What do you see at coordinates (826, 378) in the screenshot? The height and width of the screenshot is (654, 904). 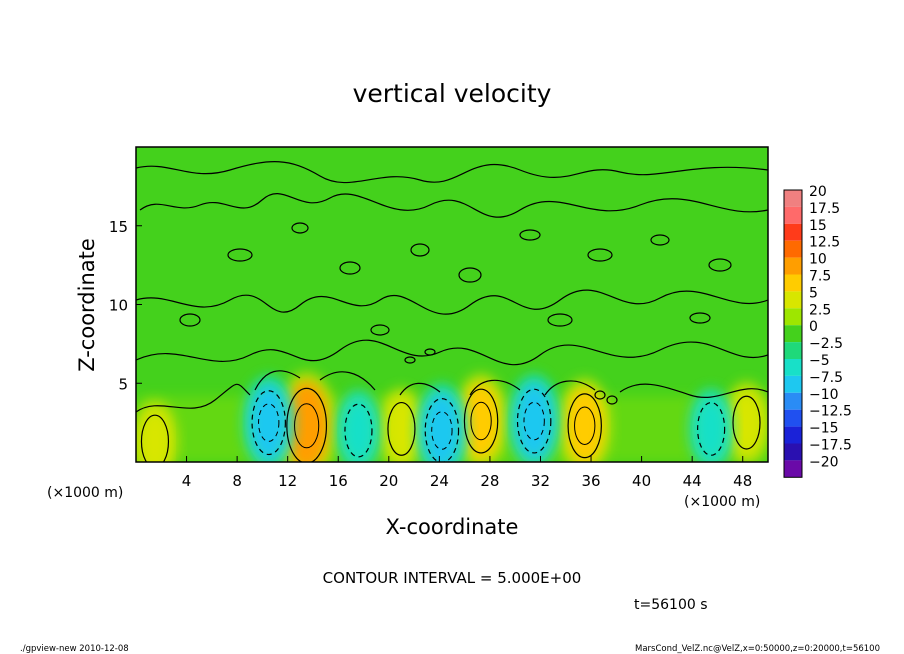 I see `colorbar-label: −7.5` at bounding box center [826, 378].